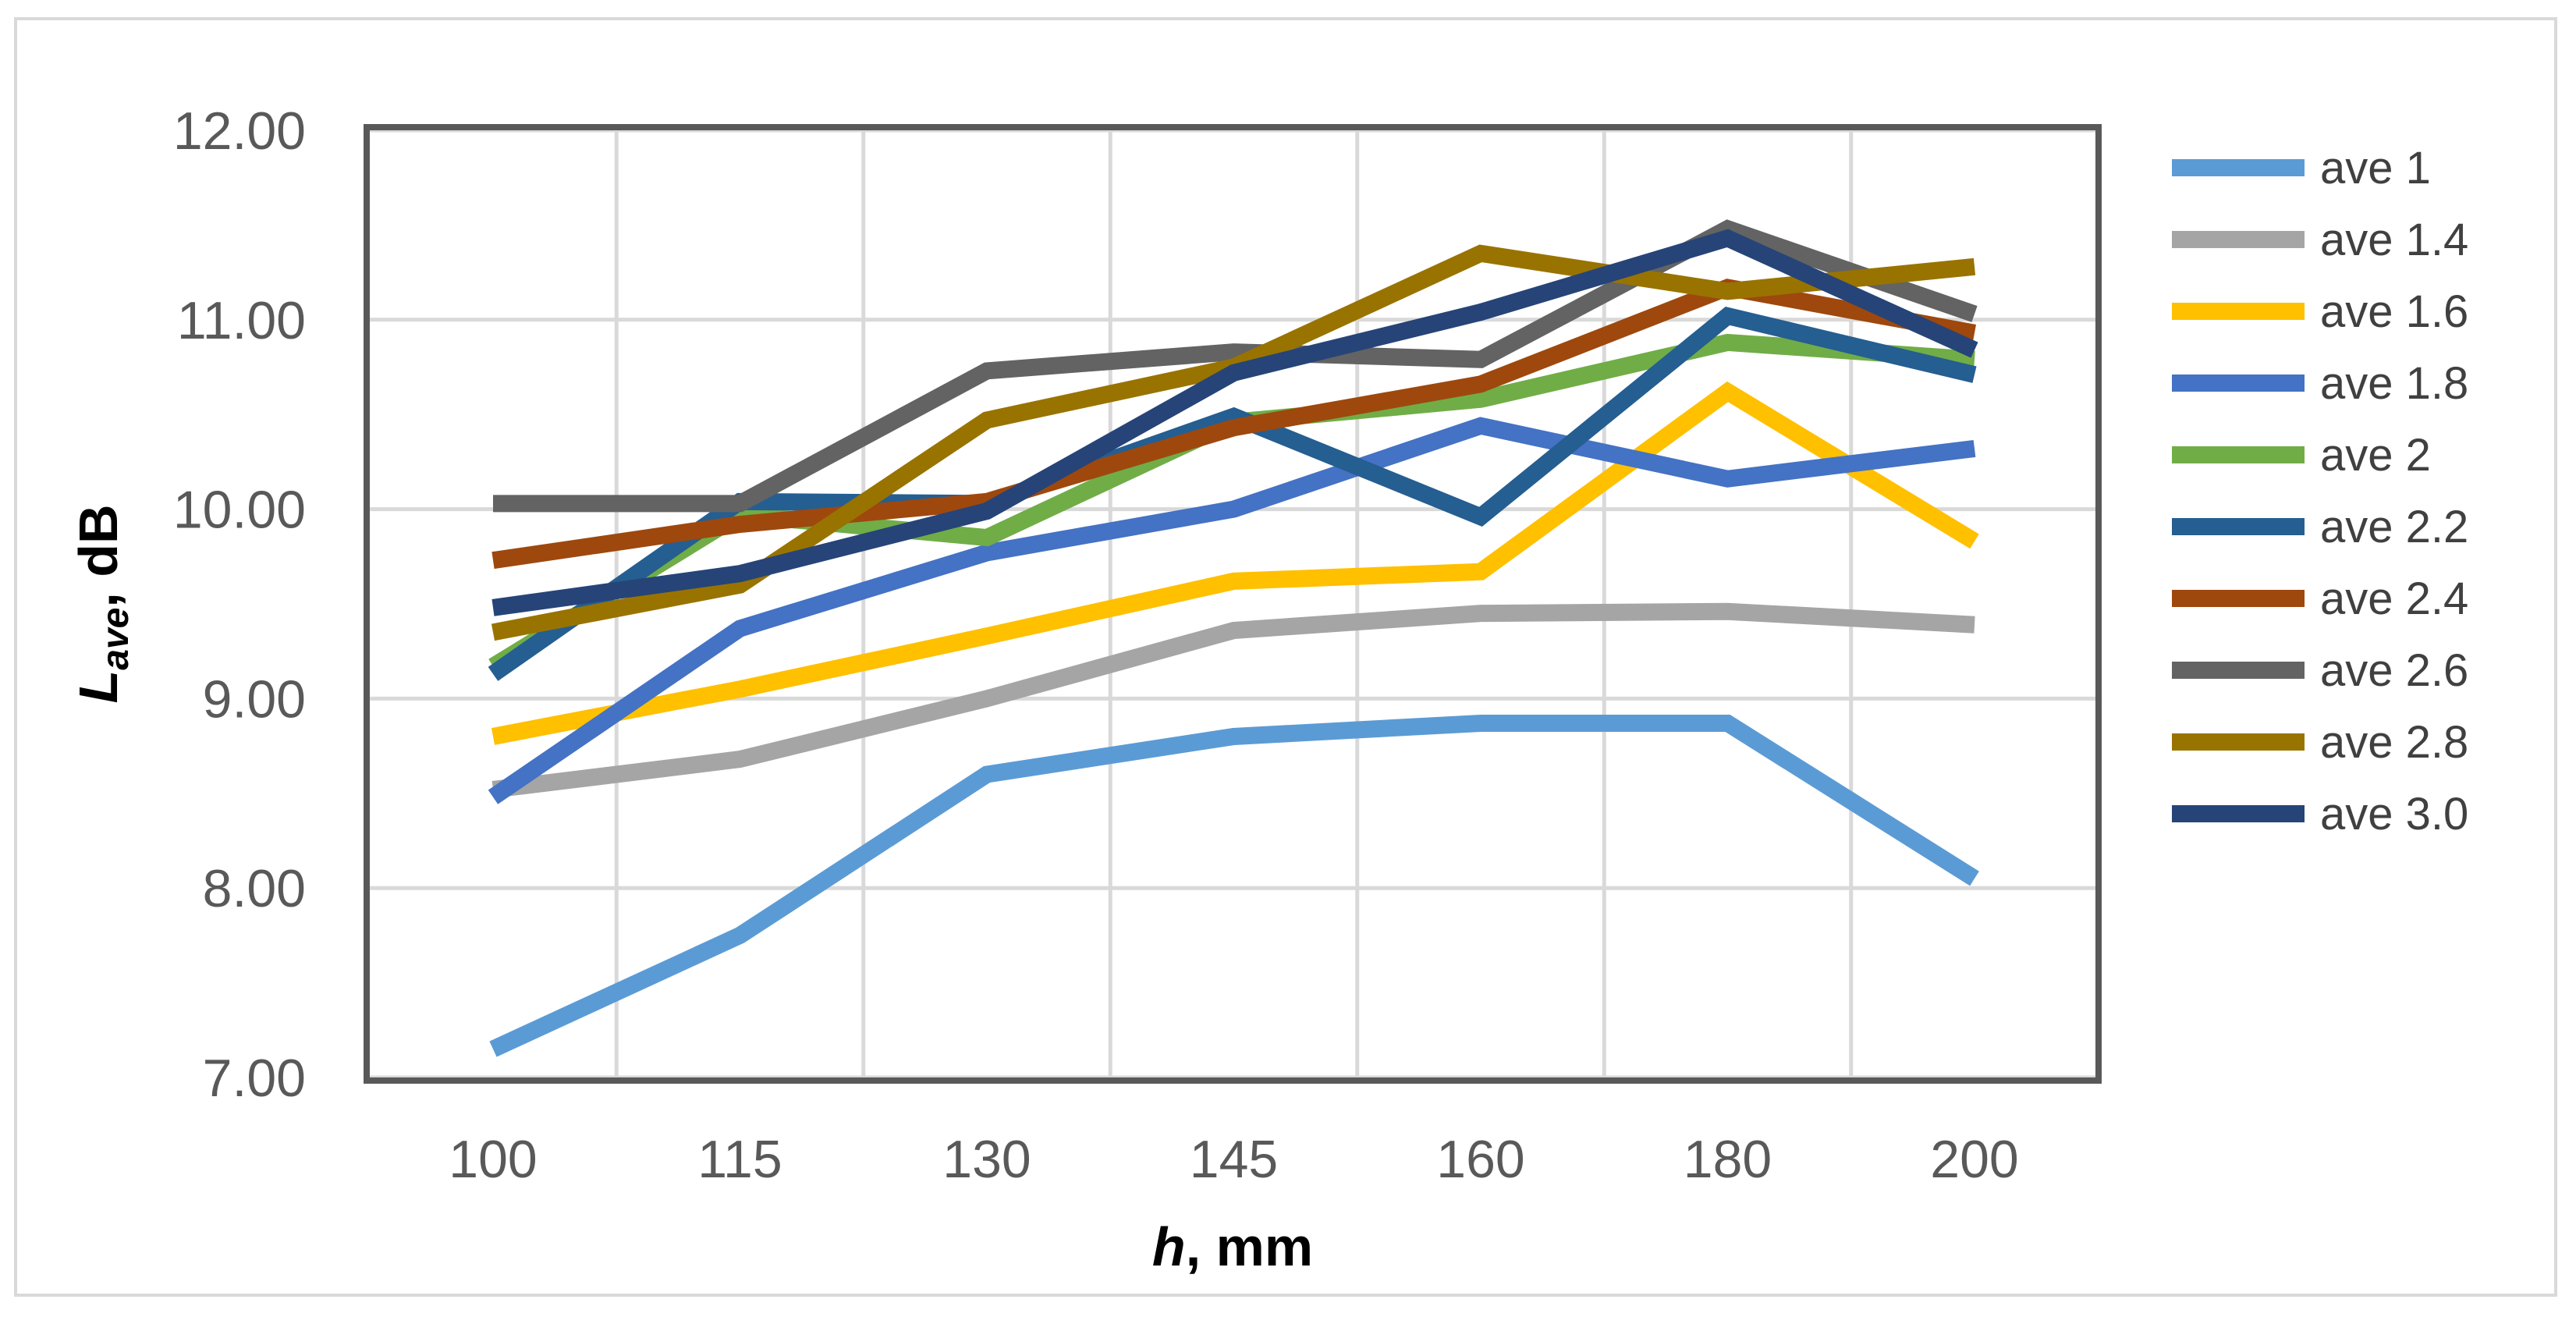  What do you see at coordinates (1249, 1246) in the screenshot?
I see `x-axis-title-rest: , mm` at bounding box center [1249, 1246].